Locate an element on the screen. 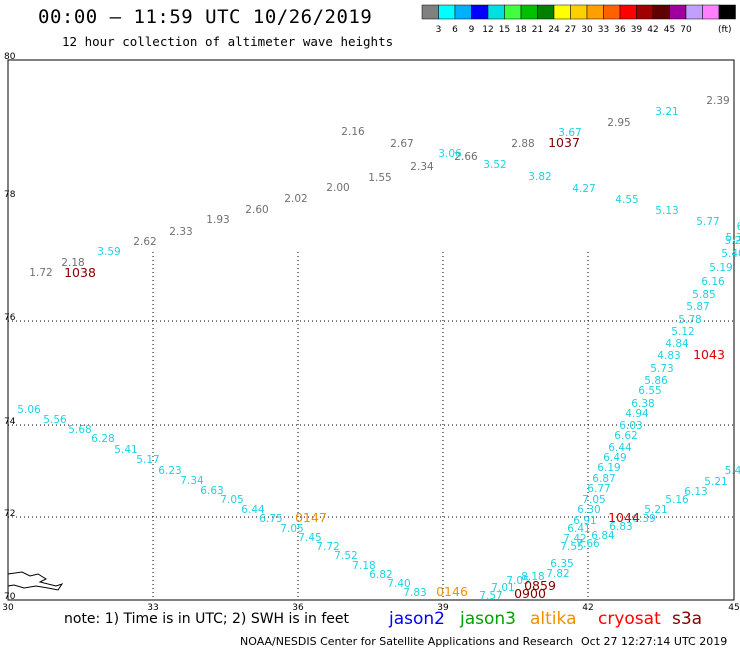 This screenshot has height=650, width=740. wave-height-reading: 7.55 is located at coordinates (571, 547).